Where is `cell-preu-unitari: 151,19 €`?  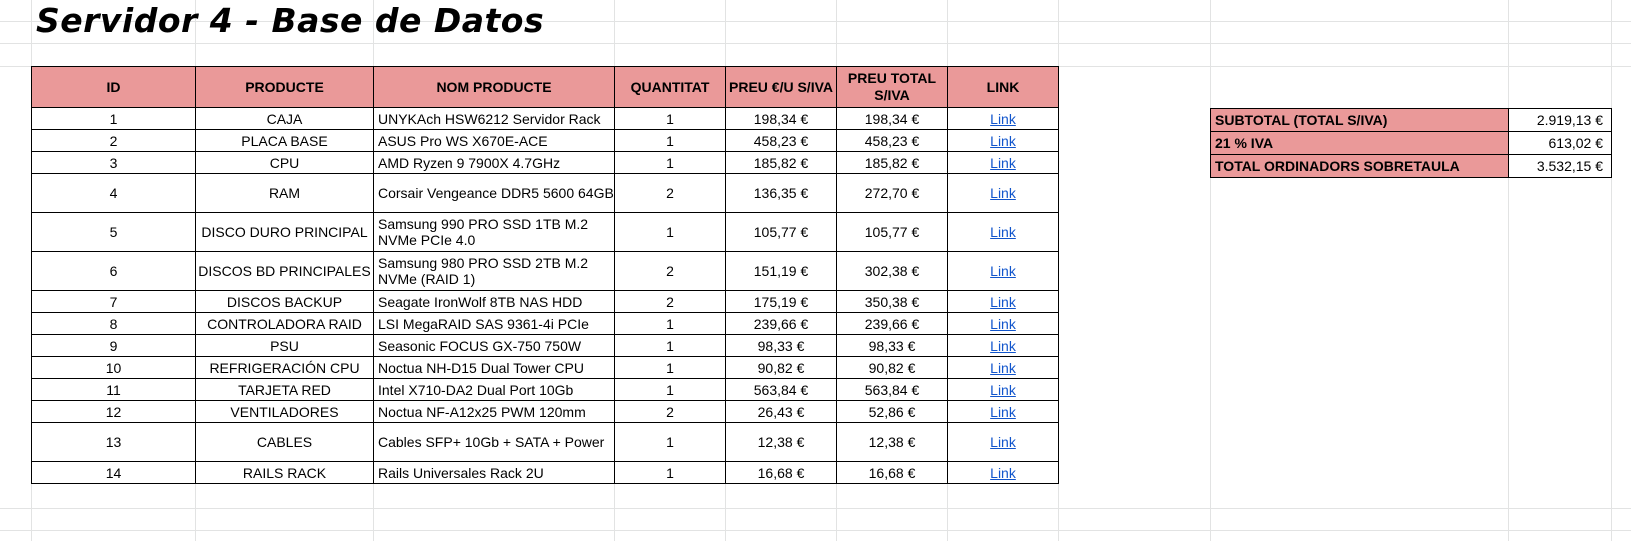 cell-preu-unitari: 151,19 € is located at coordinates (781, 271).